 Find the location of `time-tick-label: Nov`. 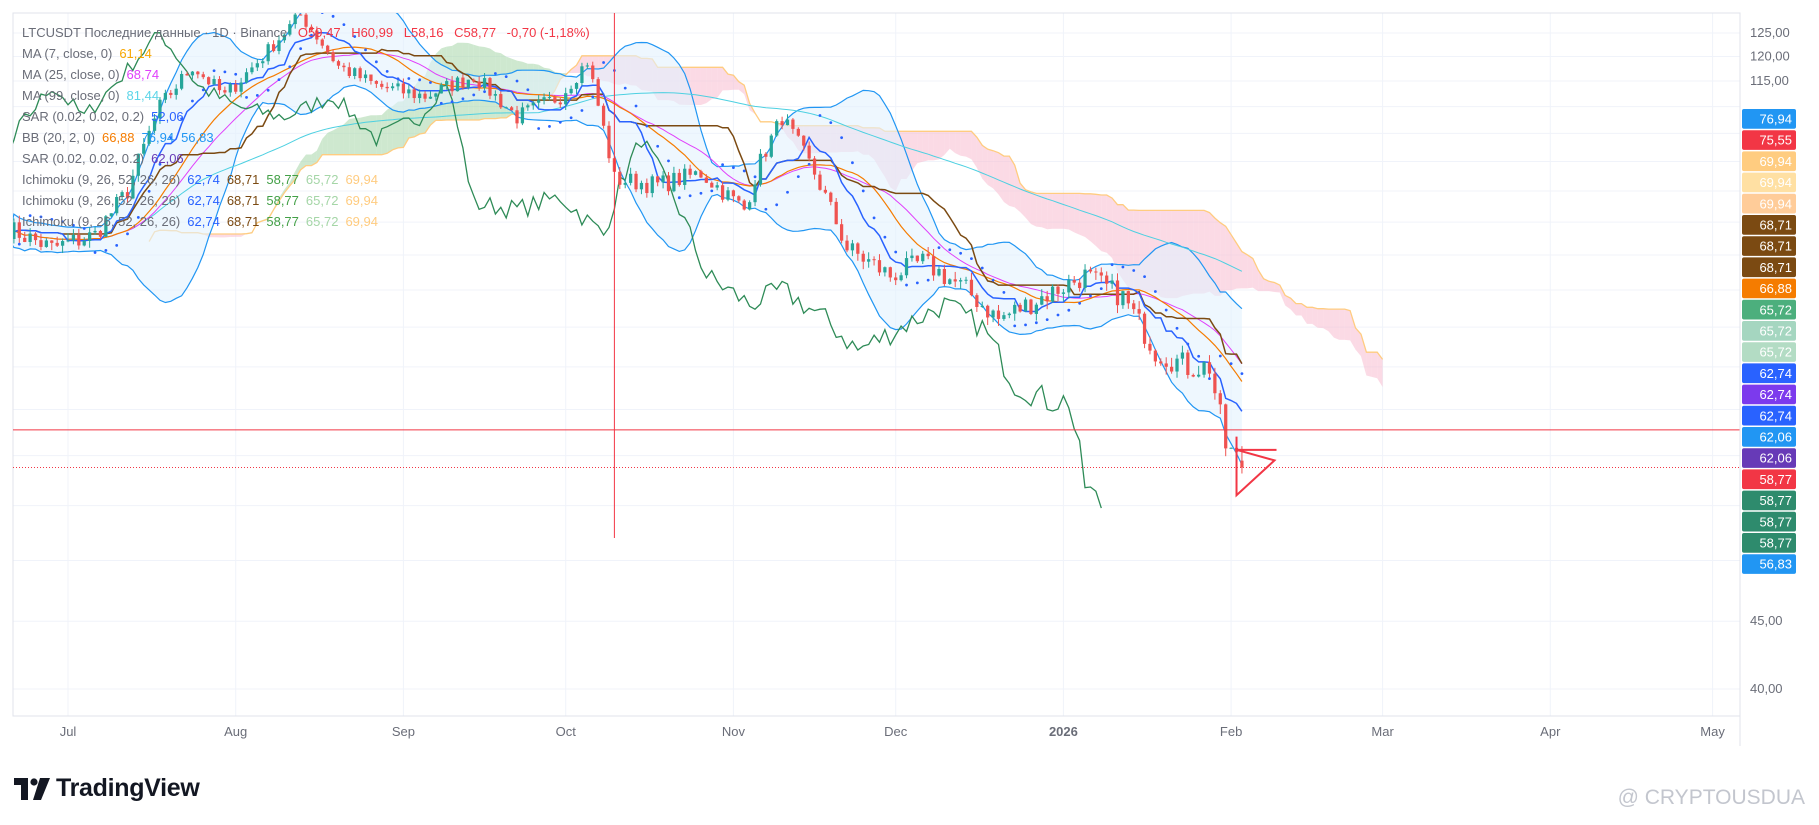

time-tick-label: Nov is located at coordinates (734, 731).